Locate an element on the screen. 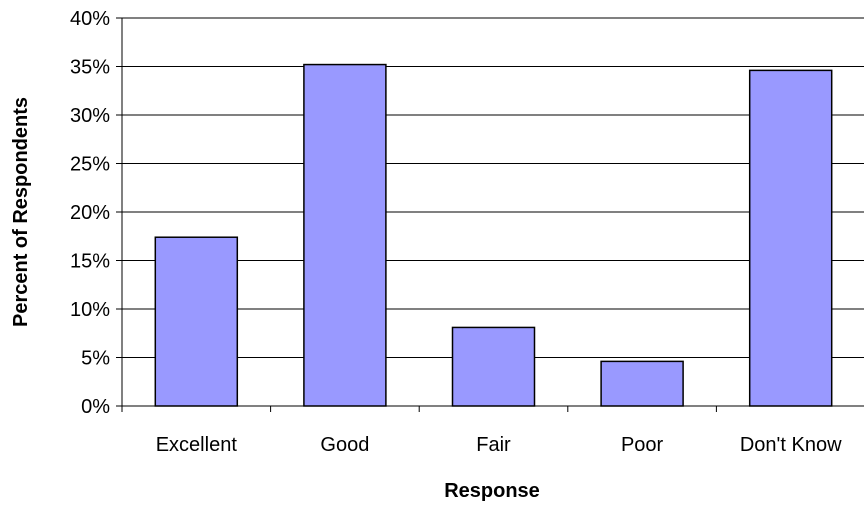 This screenshot has height=513, width=864. x-tick-label: Poor is located at coordinates (642, 445).